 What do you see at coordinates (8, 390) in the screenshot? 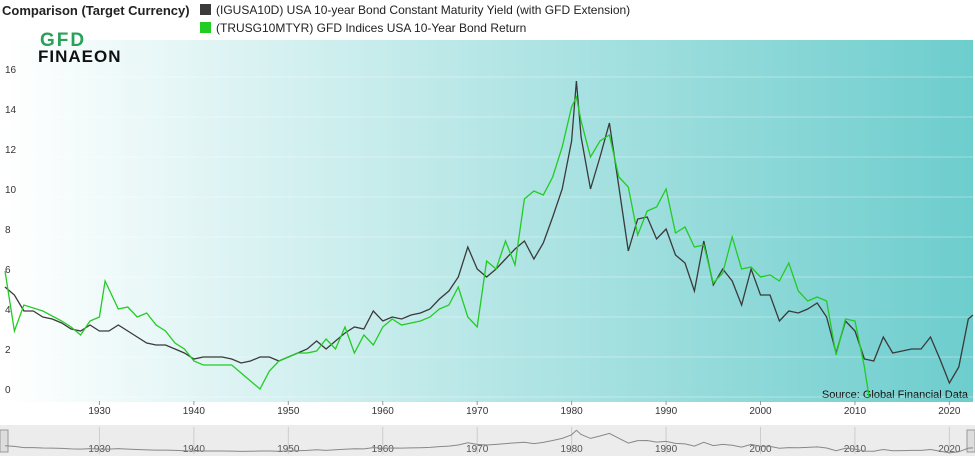
I see `y-tick-label: 0` at bounding box center [8, 390].